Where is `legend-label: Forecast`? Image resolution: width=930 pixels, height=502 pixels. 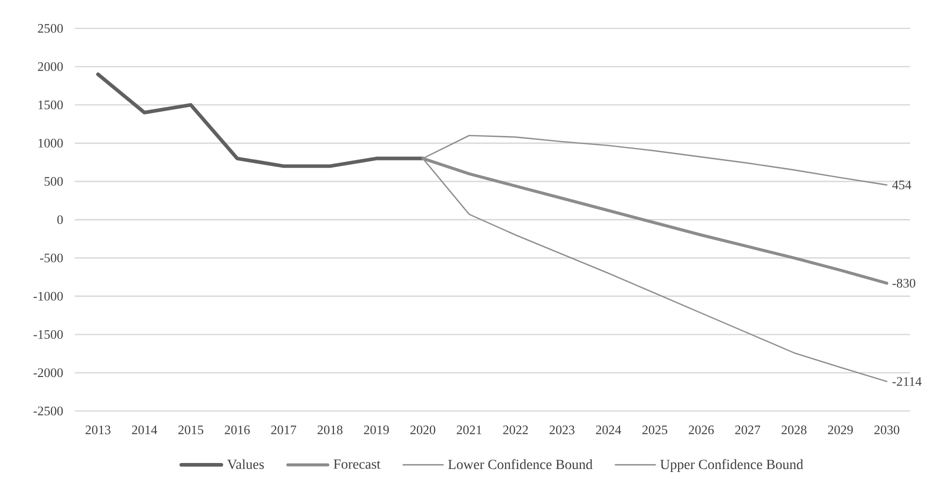 legend-label: Forecast is located at coordinates (357, 464).